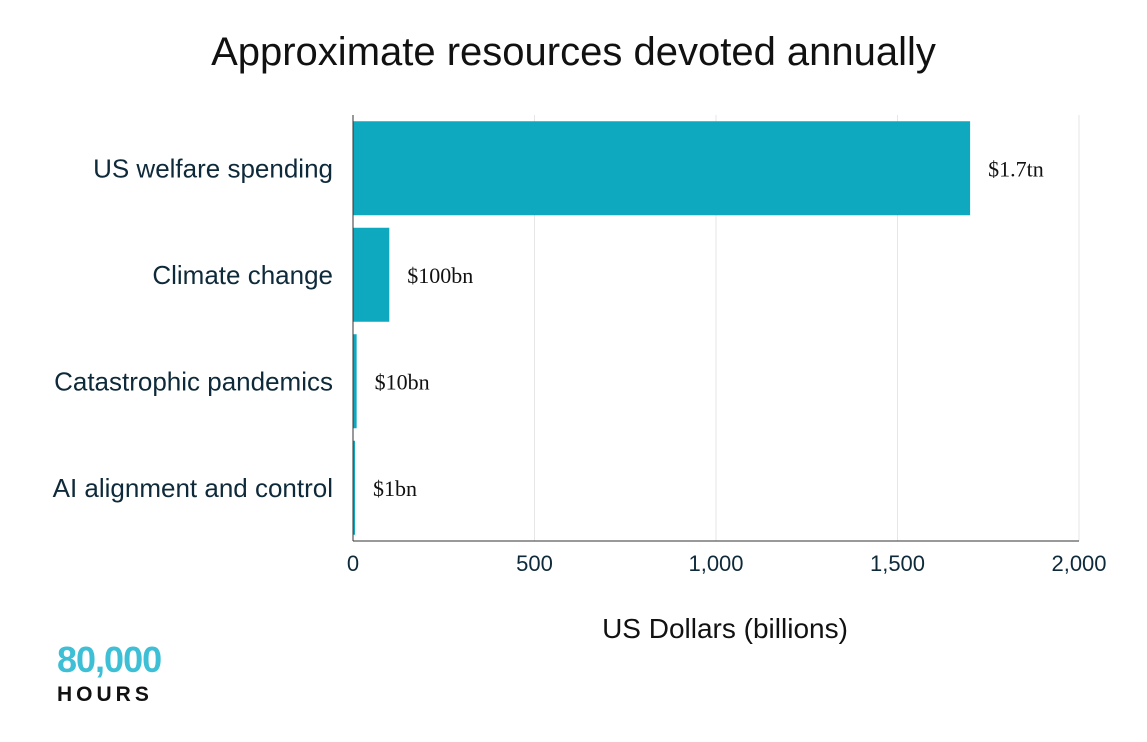 This screenshot has height=742, width=1147. Describe the element at coordinates (573, 52) in the screenshot. I see `chart-title: Approximate resources devoted annually` at that location.